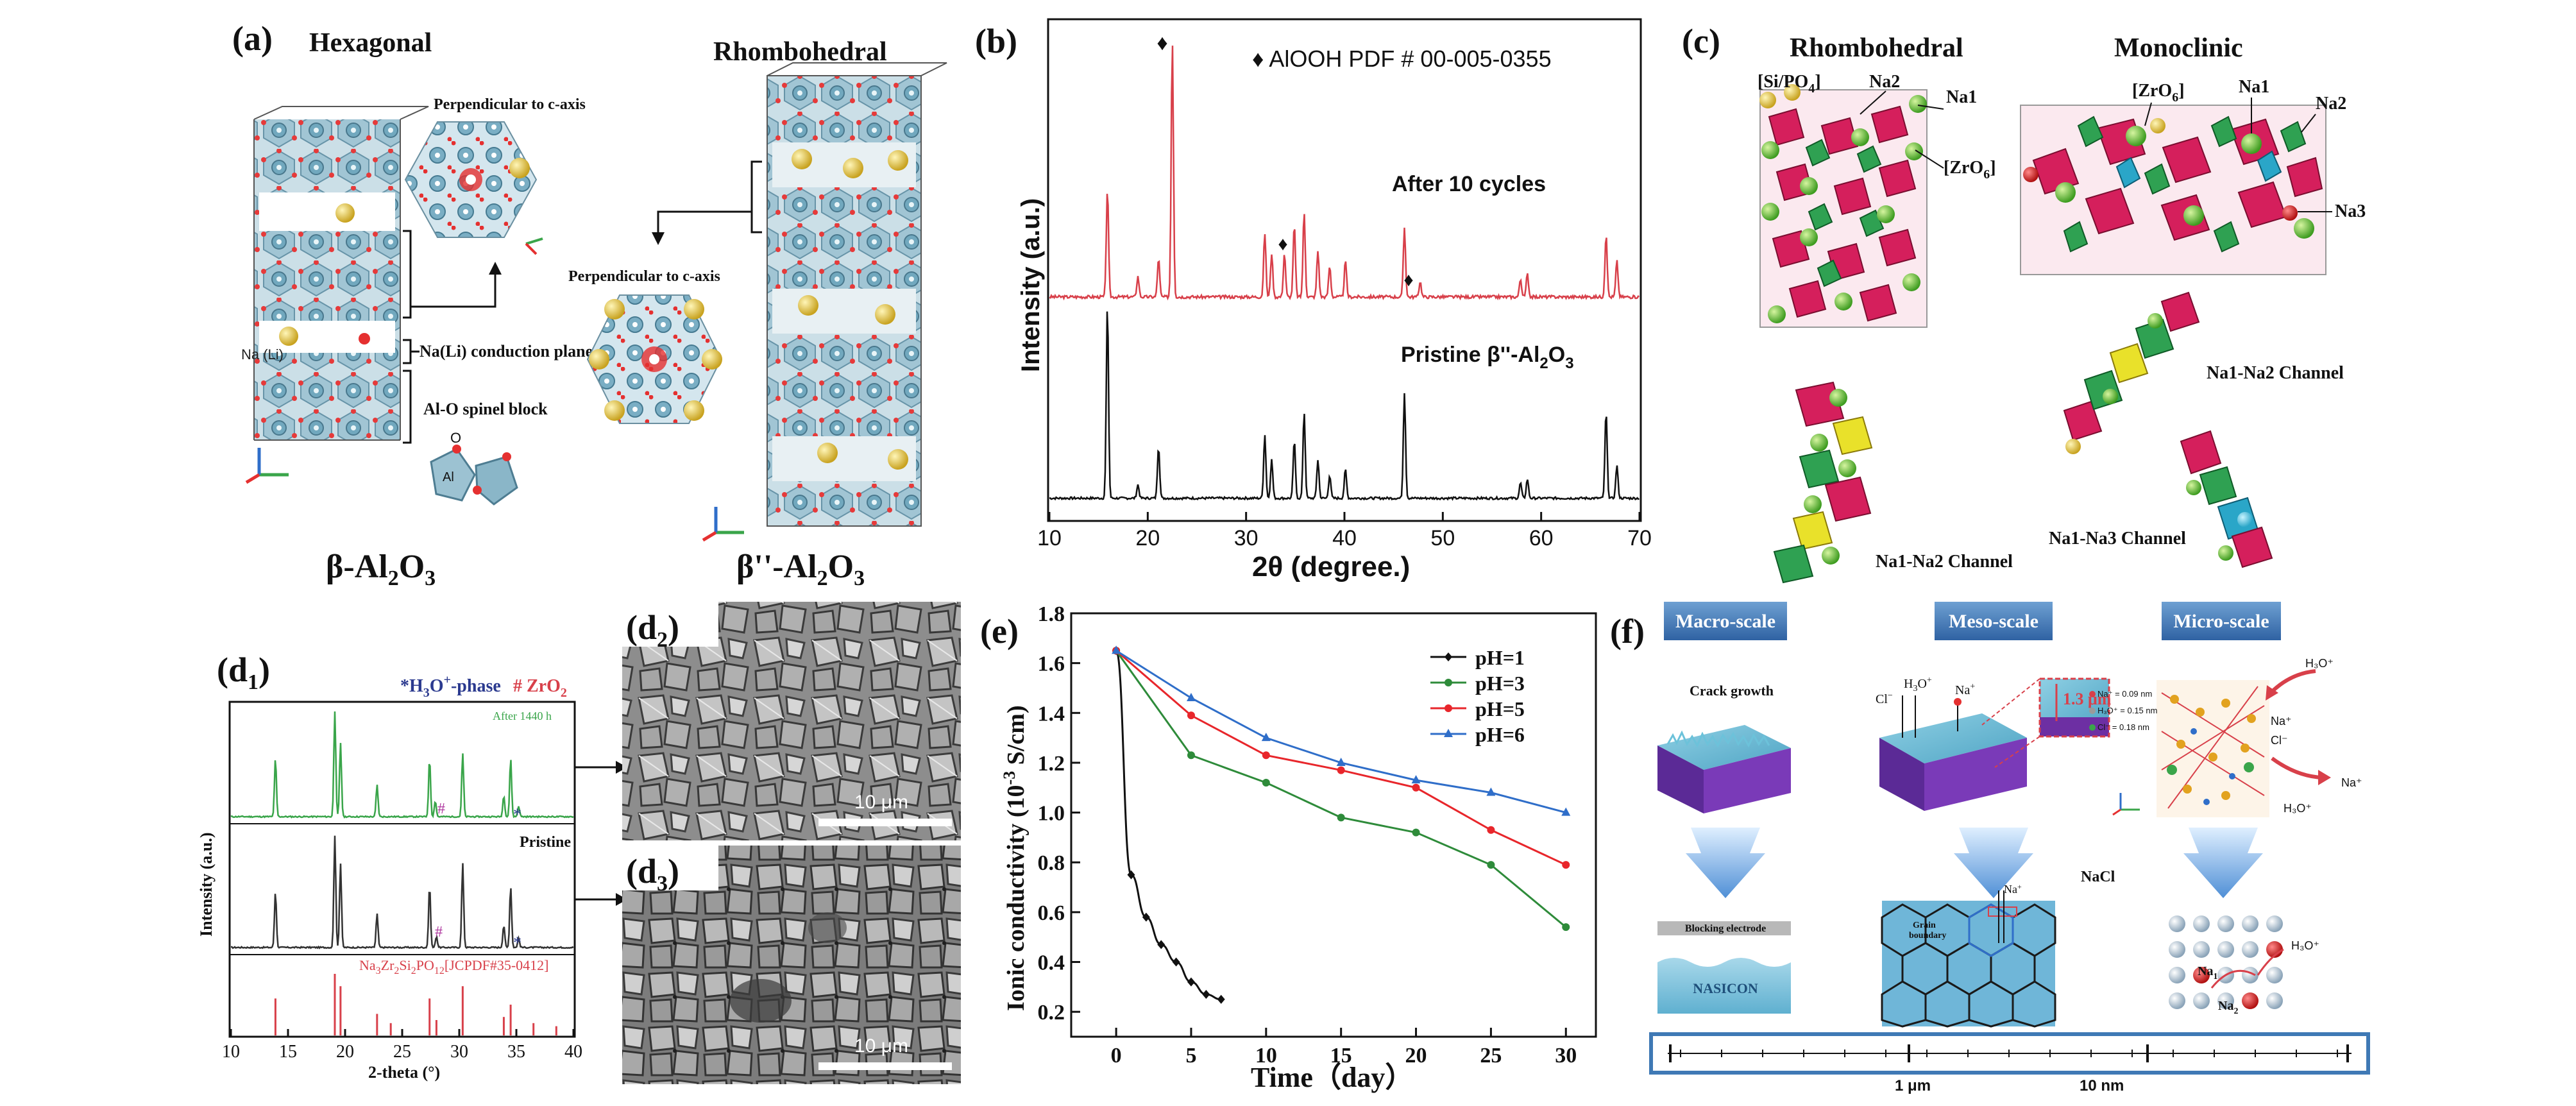 This screenshot has width=2576, height=1106. Describe the element at coordinates (1344, 538) in the screenshot. I see `b-xtick-label: 40` at that location.